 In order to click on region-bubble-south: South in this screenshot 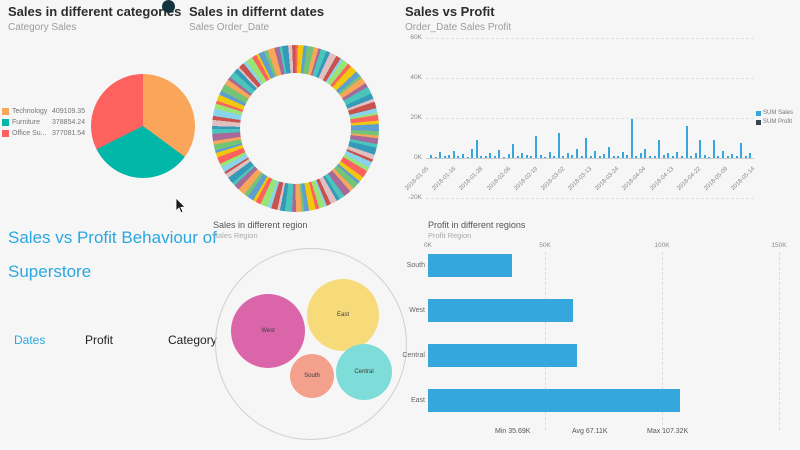, I will do `click(312, 376)`.